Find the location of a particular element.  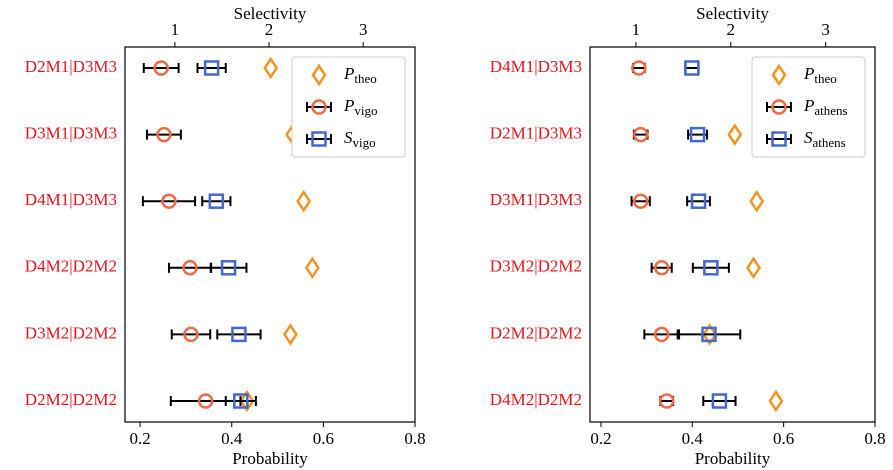

legend-label: Pvigo is located at coordinates (360, 107).